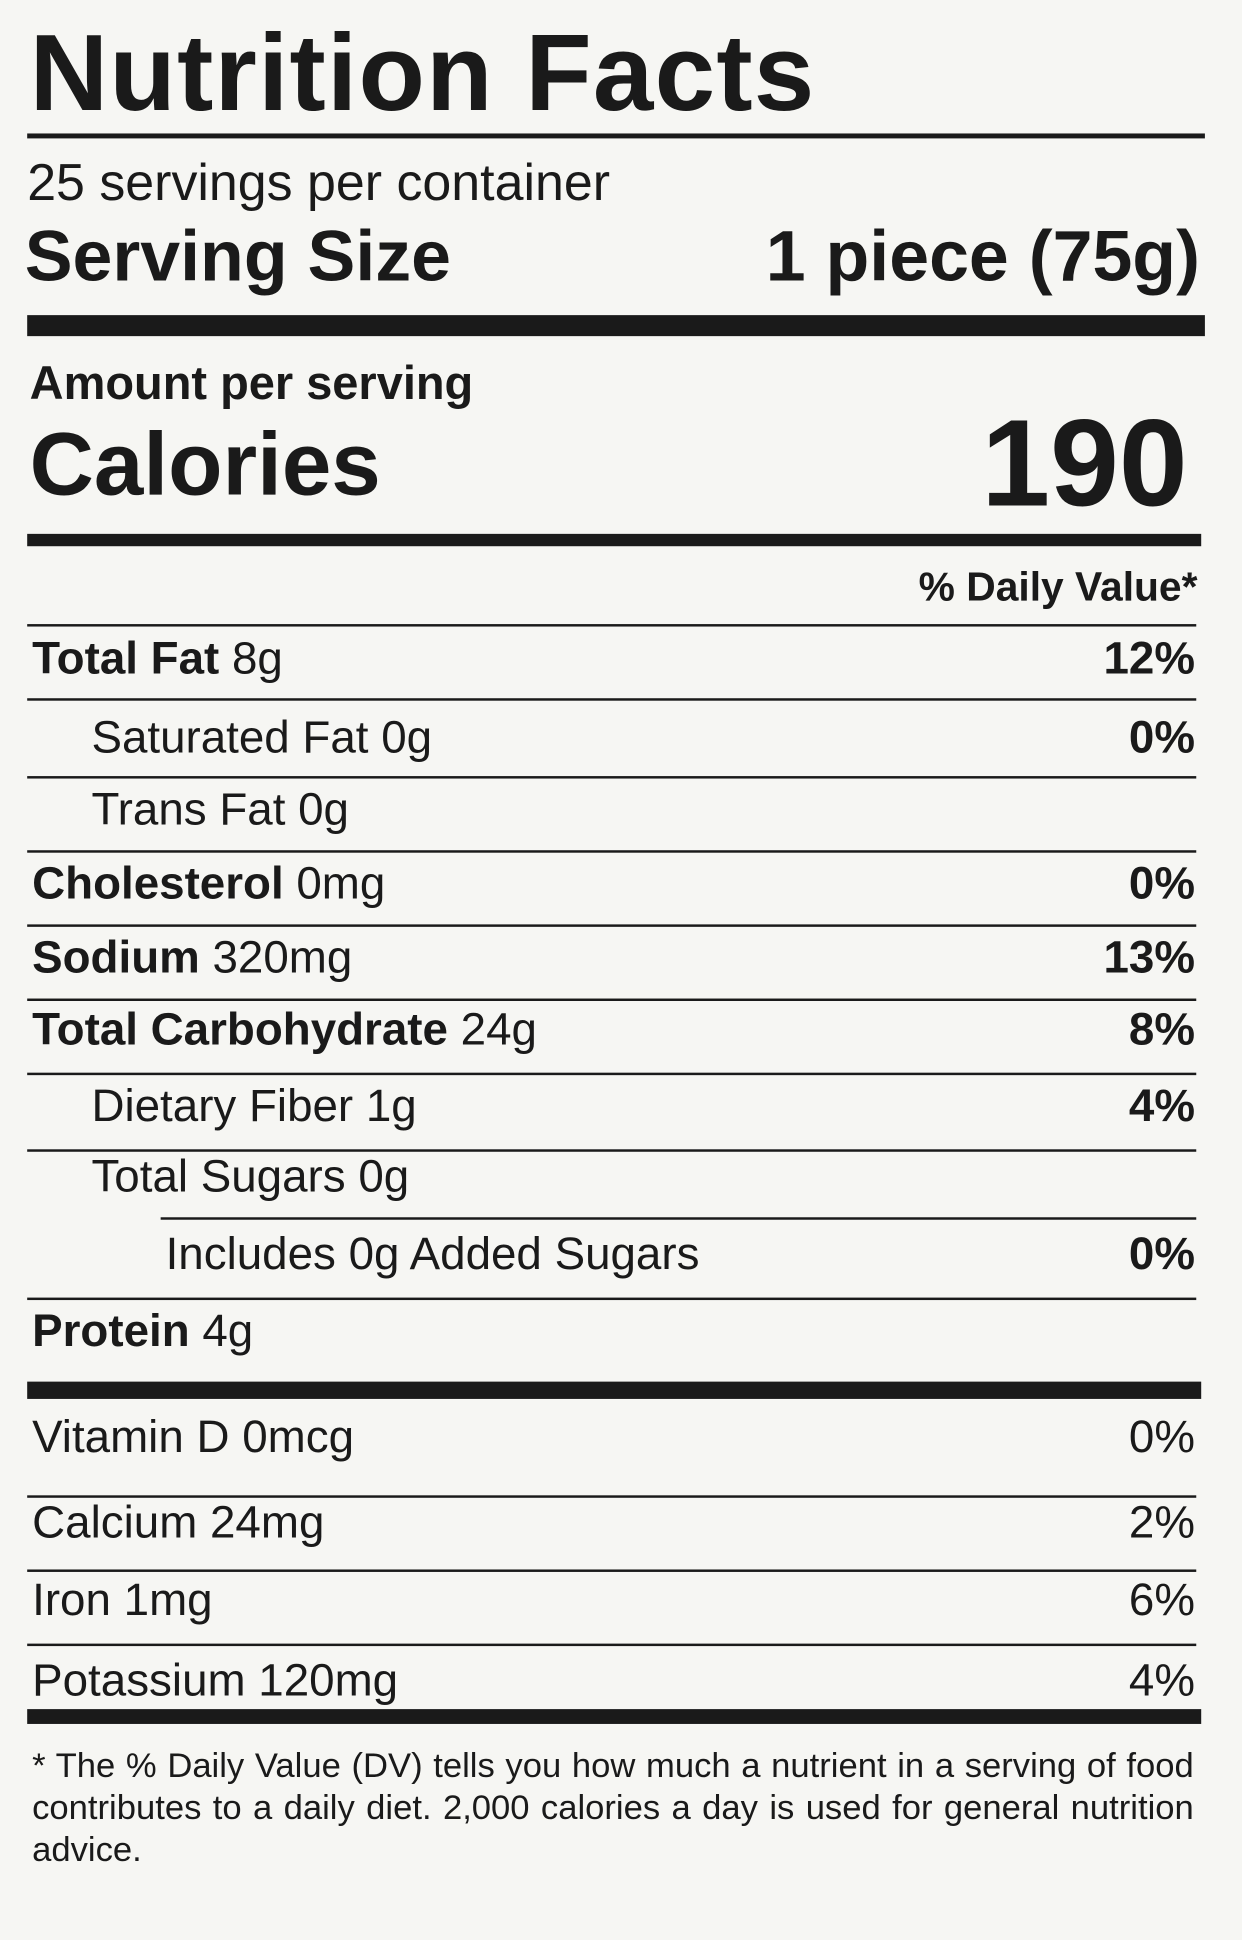 The height and width of the screenshot is (1940, 1242). Describe the element at coordinates (1162, 1522) in the screenshot. I see `daily-value: 2%` at that location.